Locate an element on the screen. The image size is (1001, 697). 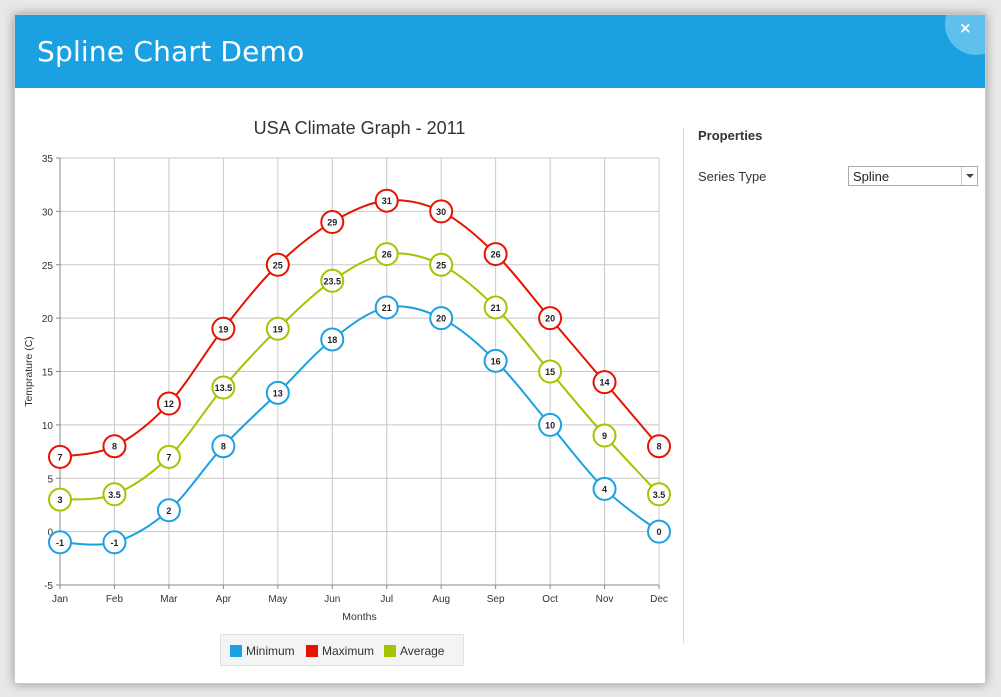
data-label-minimum: 0 is located at coordinates (658, 532).